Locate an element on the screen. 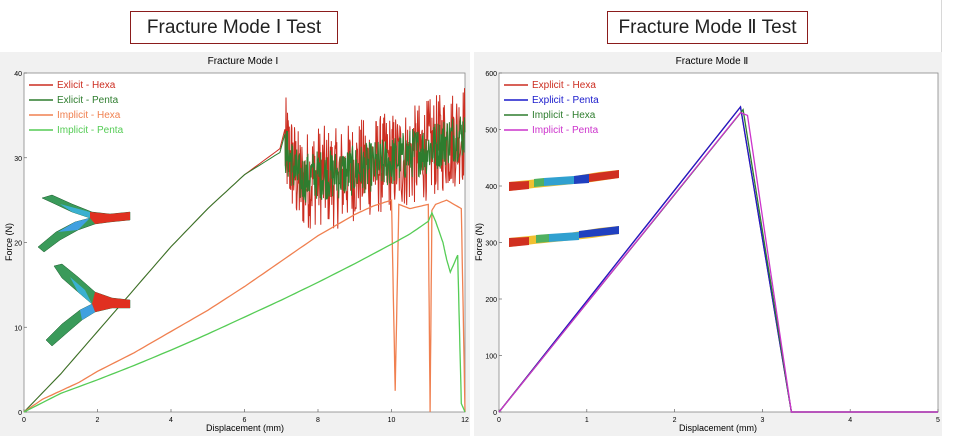 This screenshot has width=954, height=436. y-tick-label: 20 is located at coordinates (18, 244).